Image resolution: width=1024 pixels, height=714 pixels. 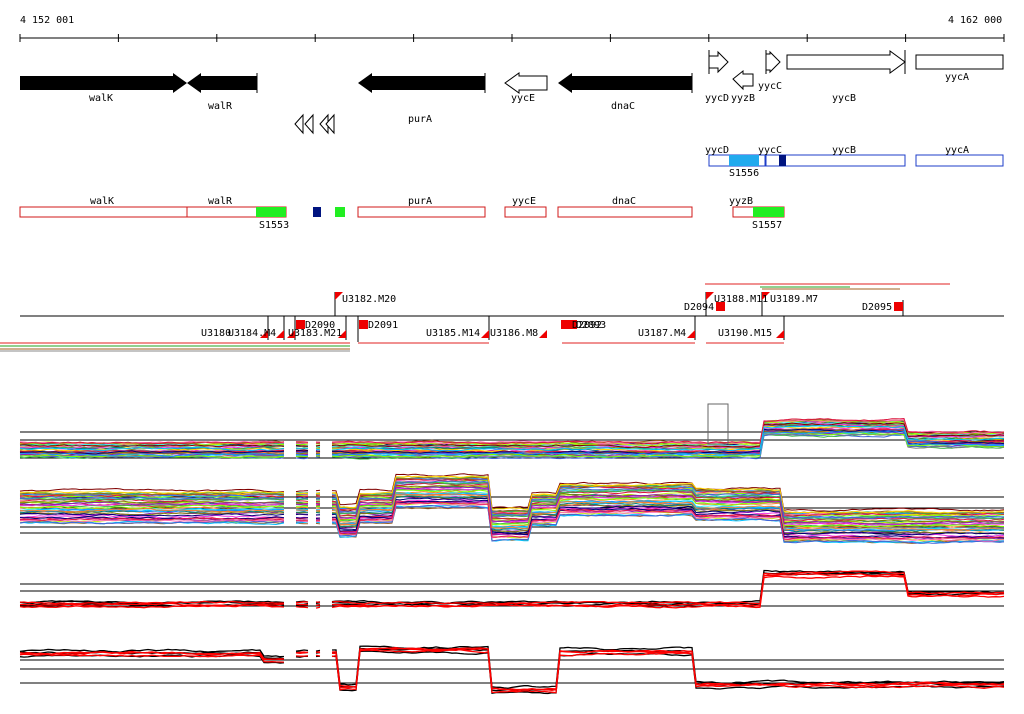 What do you see at coordinates (959, 62) in the screenshot?
I see `gene-yycA` at bounding box center [959, 62].